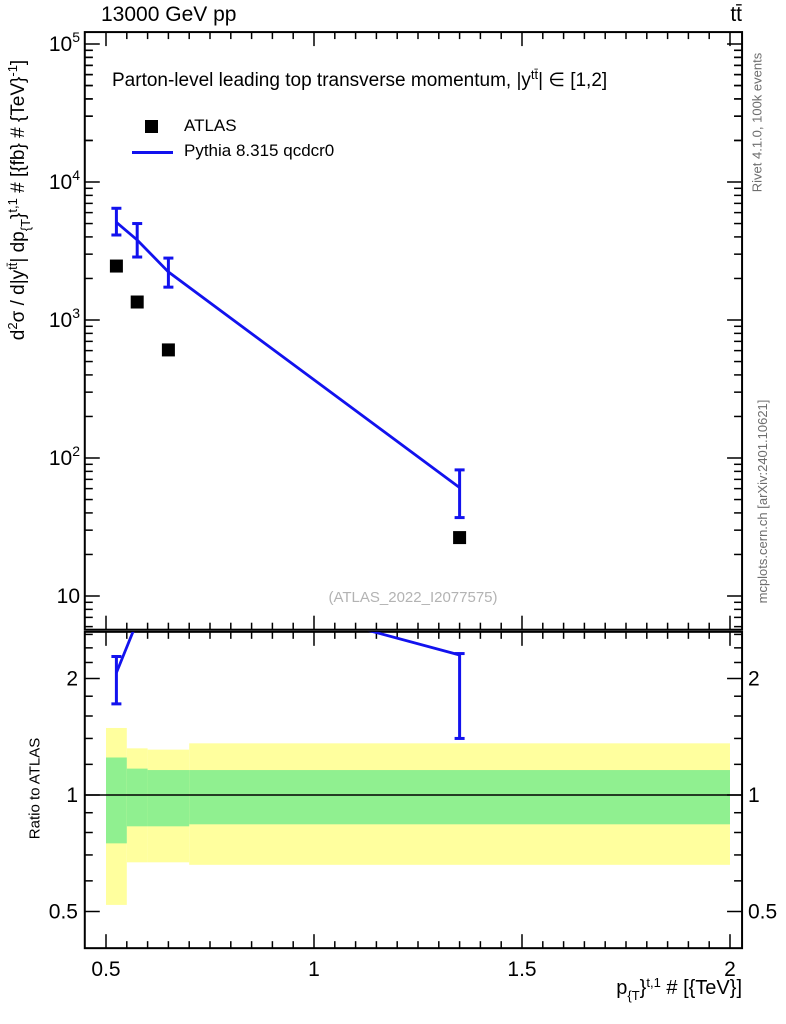  What do you see at coordinates (64, 42) in the screenshot?
I see `y-tick-label: 10⁵` at bounding box center [64, 42].